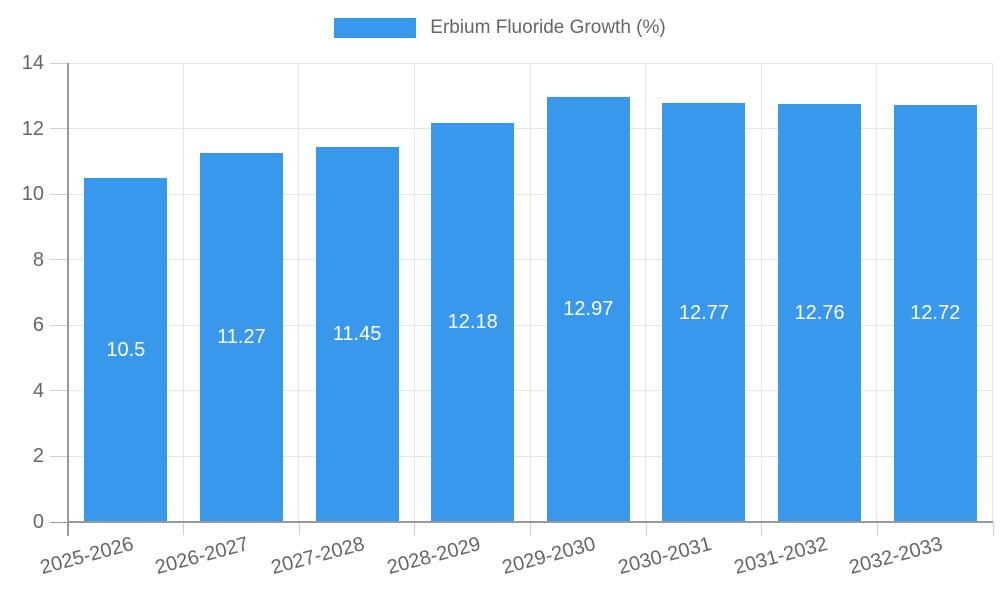 Image resolution: width=1000 pixels, height=600 pixels. I want to click on y-tick-label: 2, so click(38, 456).